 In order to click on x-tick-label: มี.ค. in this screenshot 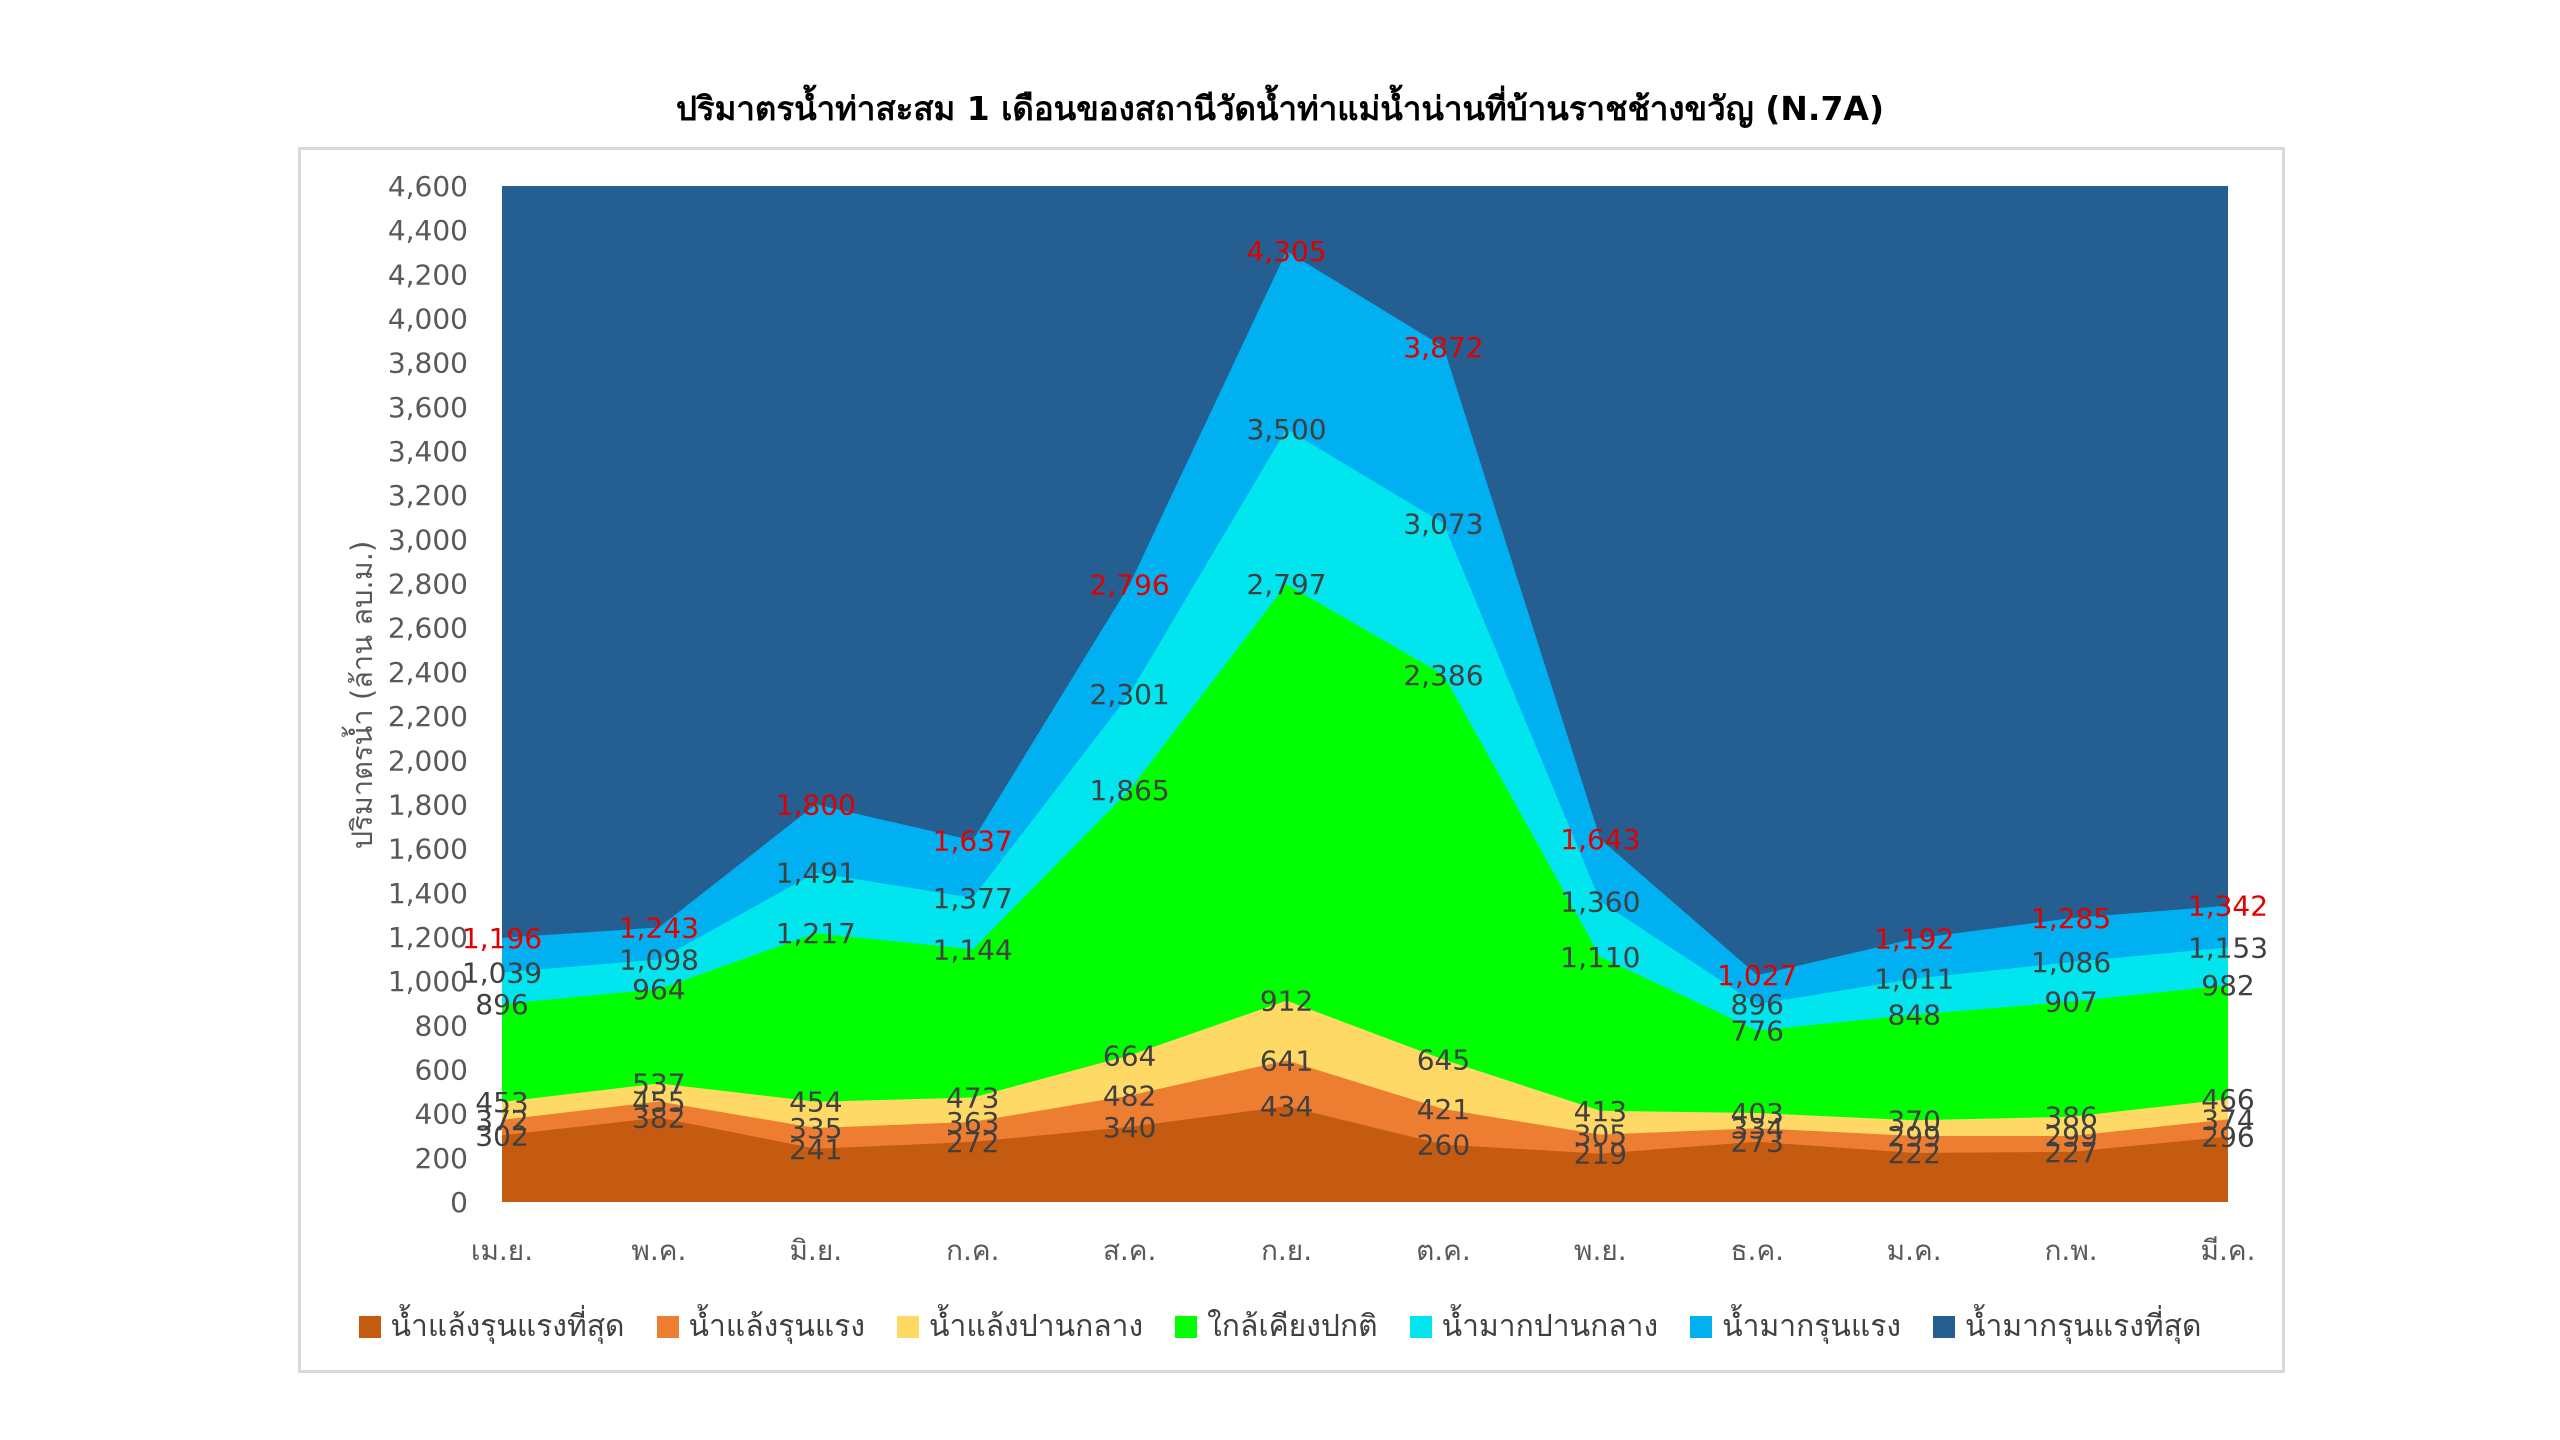, I will do `click(2228, 1250)`.